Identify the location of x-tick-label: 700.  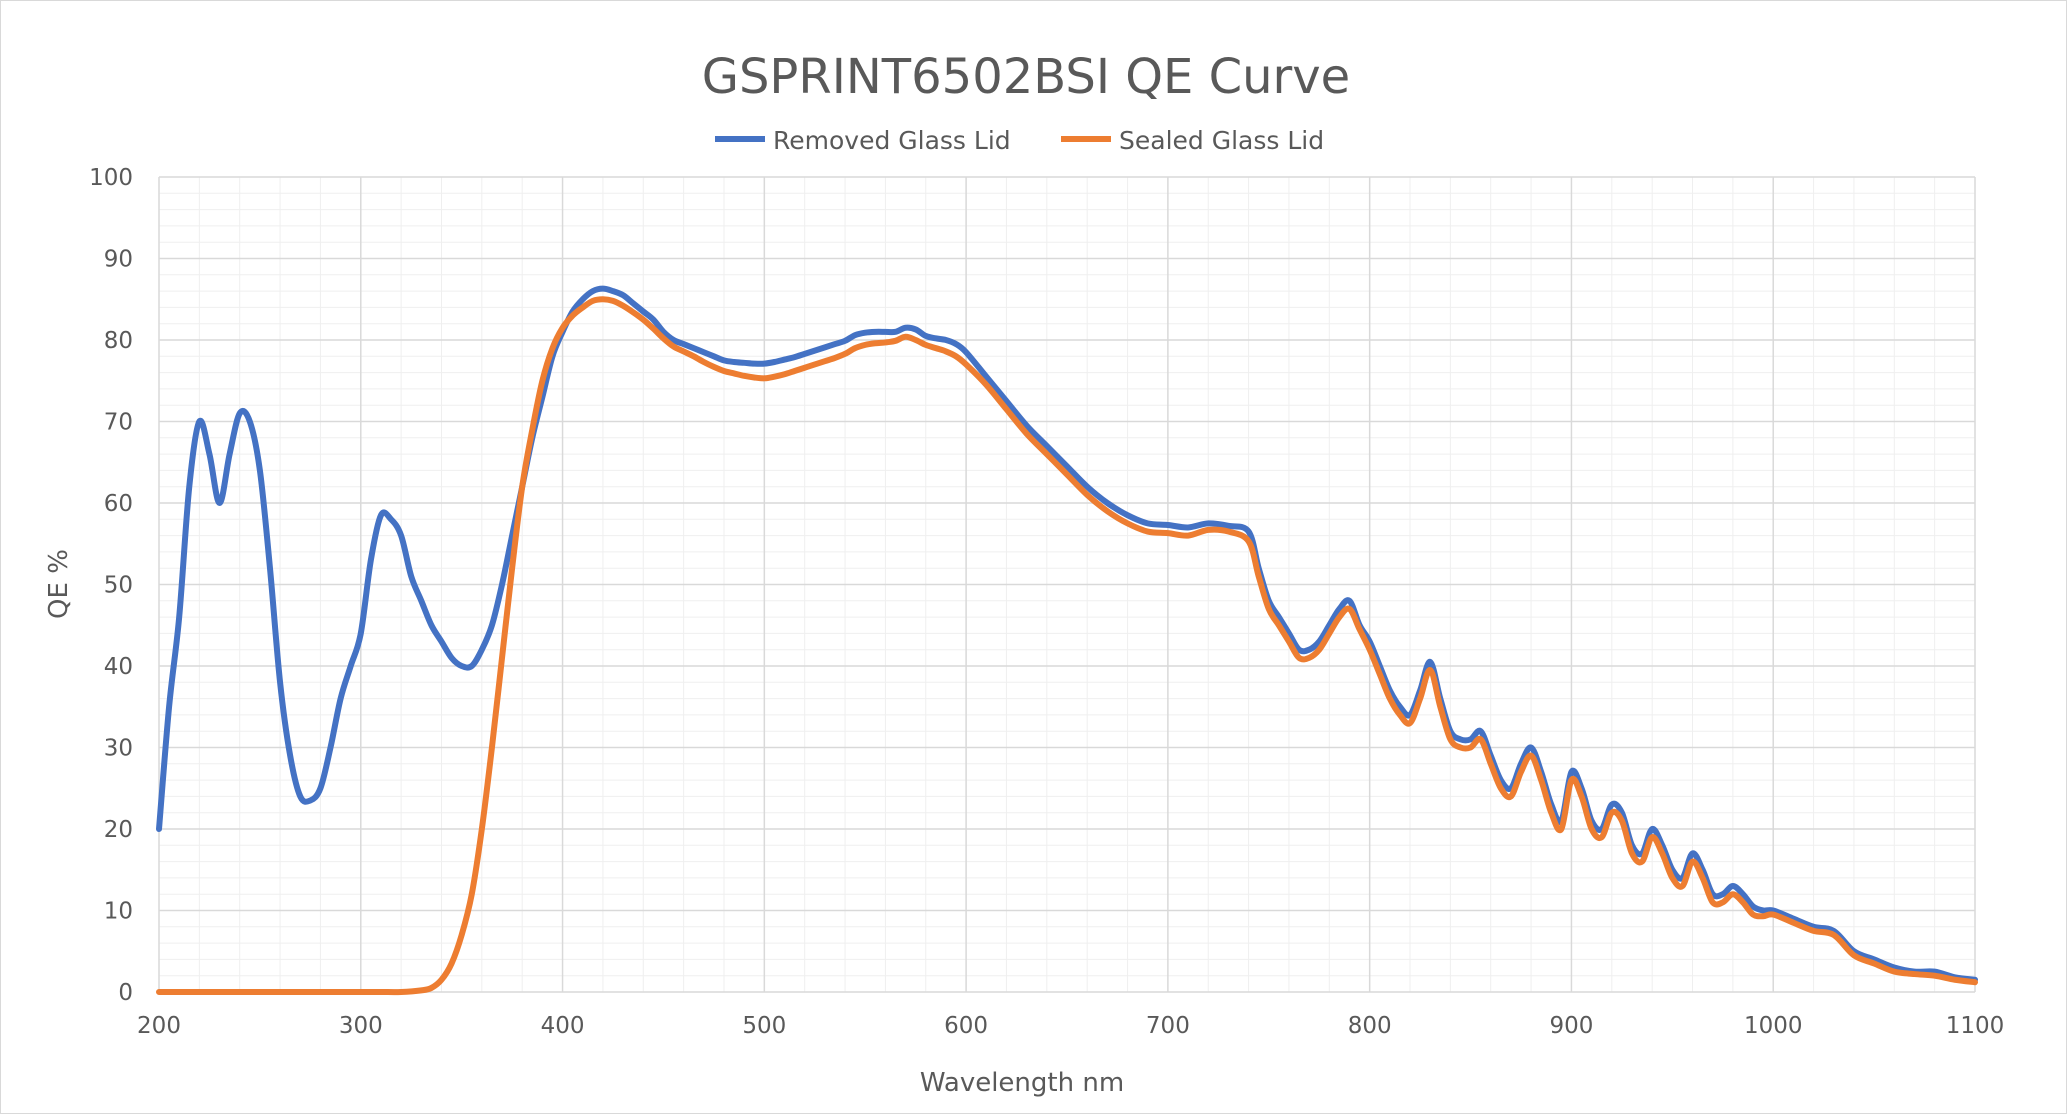
(1168, 1026).